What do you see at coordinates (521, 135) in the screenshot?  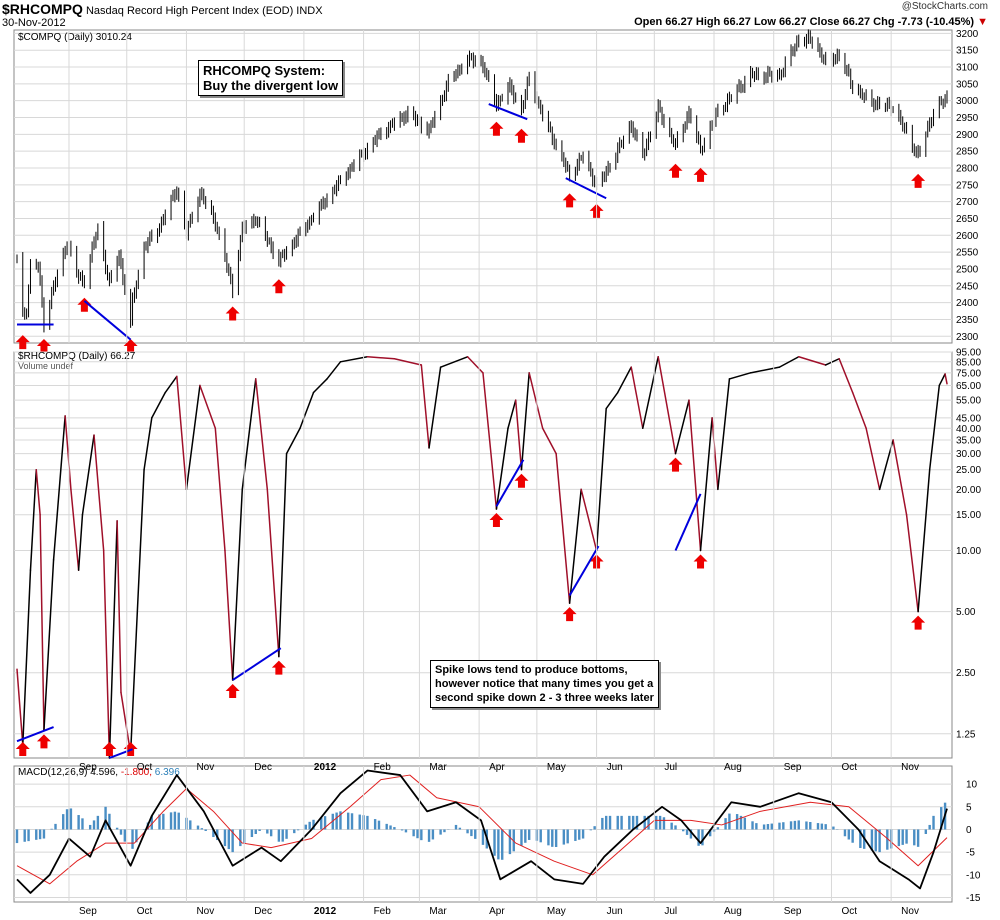 I see `price-signal-arrow` at bounding box center [521, 135].